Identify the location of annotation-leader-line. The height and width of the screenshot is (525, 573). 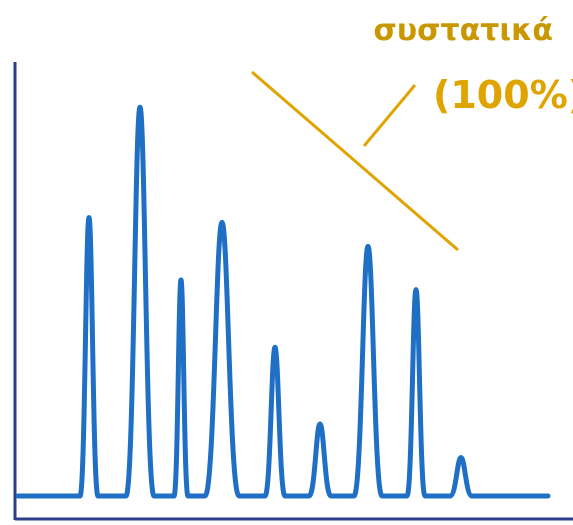
(355, 161).